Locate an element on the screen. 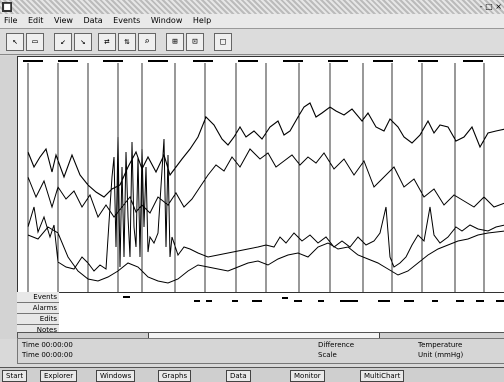  trace-baseline is located at coordinates (265, 255).